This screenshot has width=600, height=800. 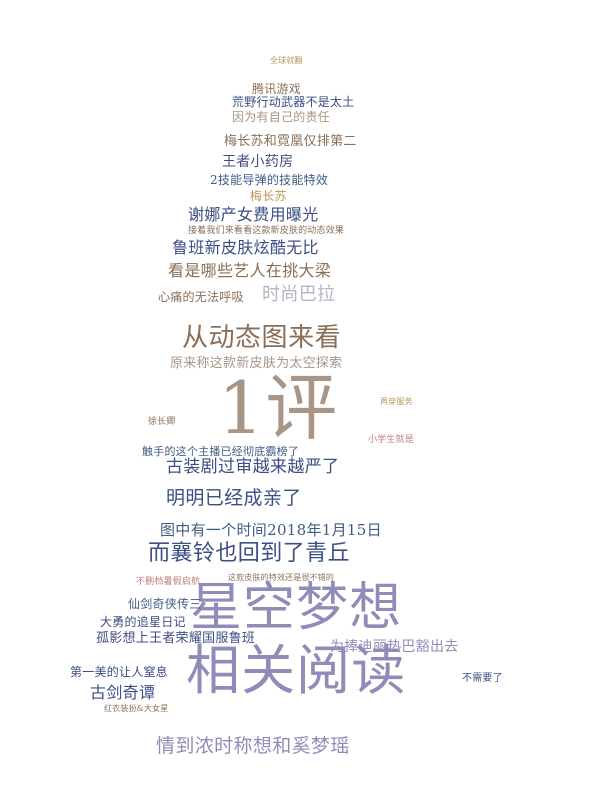 I want to click on cloud-word: 看是哪些艺人在挑大梁, so click(x=250, y=270).